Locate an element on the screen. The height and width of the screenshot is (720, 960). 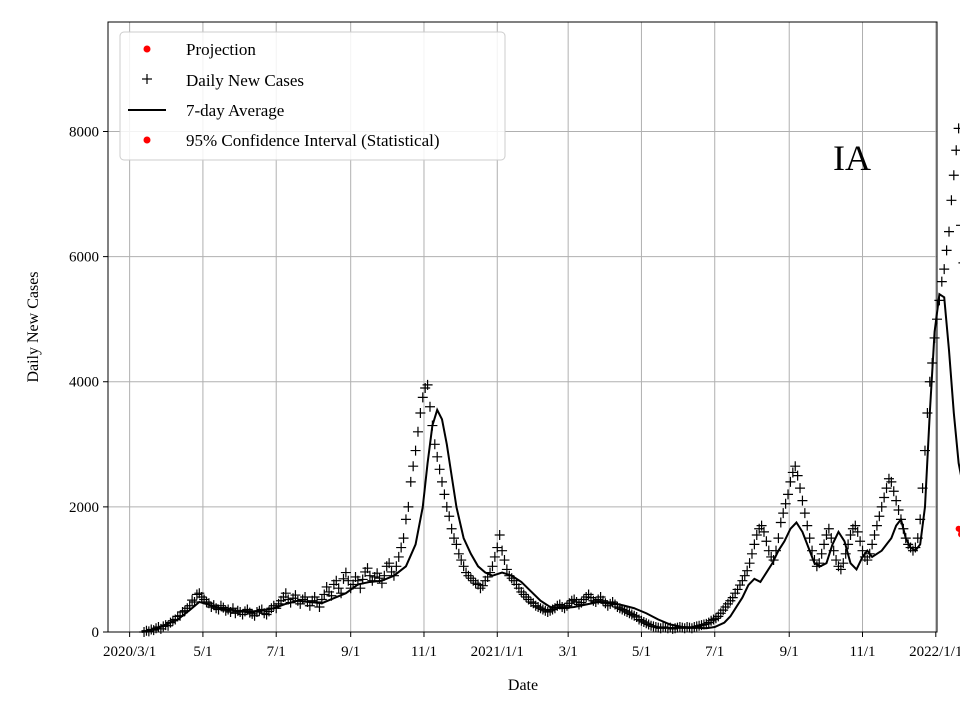
legend-marker-projection is located at coordinates (147, 49).